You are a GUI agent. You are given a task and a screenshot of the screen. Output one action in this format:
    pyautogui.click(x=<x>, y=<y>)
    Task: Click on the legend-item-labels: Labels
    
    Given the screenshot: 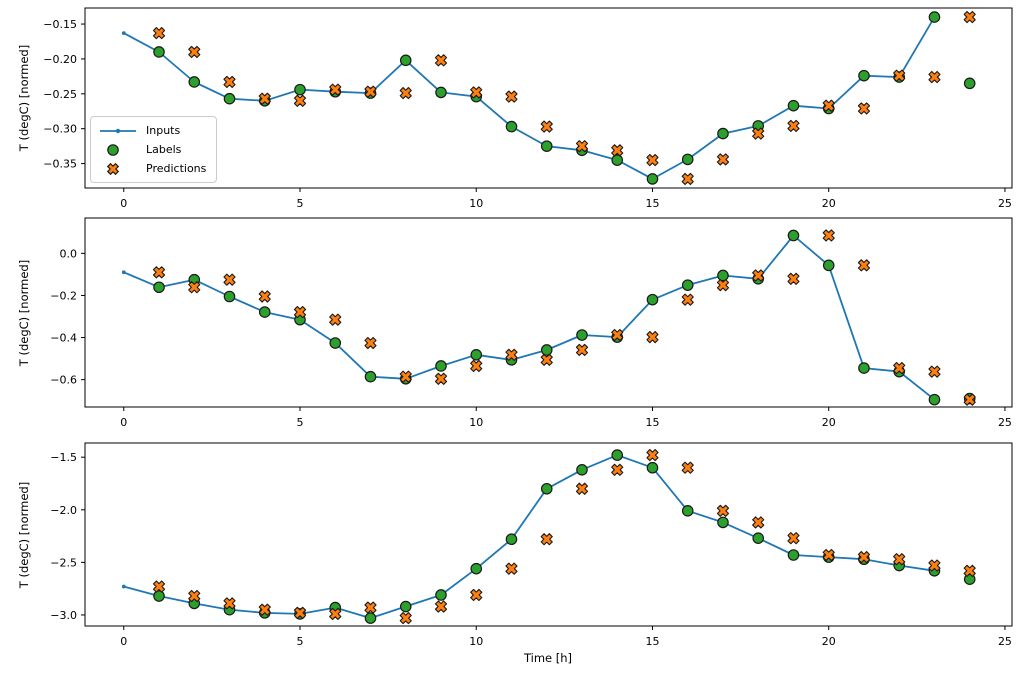 What is the action you would take?
    pyautogui.click(x=153, y=149)
    